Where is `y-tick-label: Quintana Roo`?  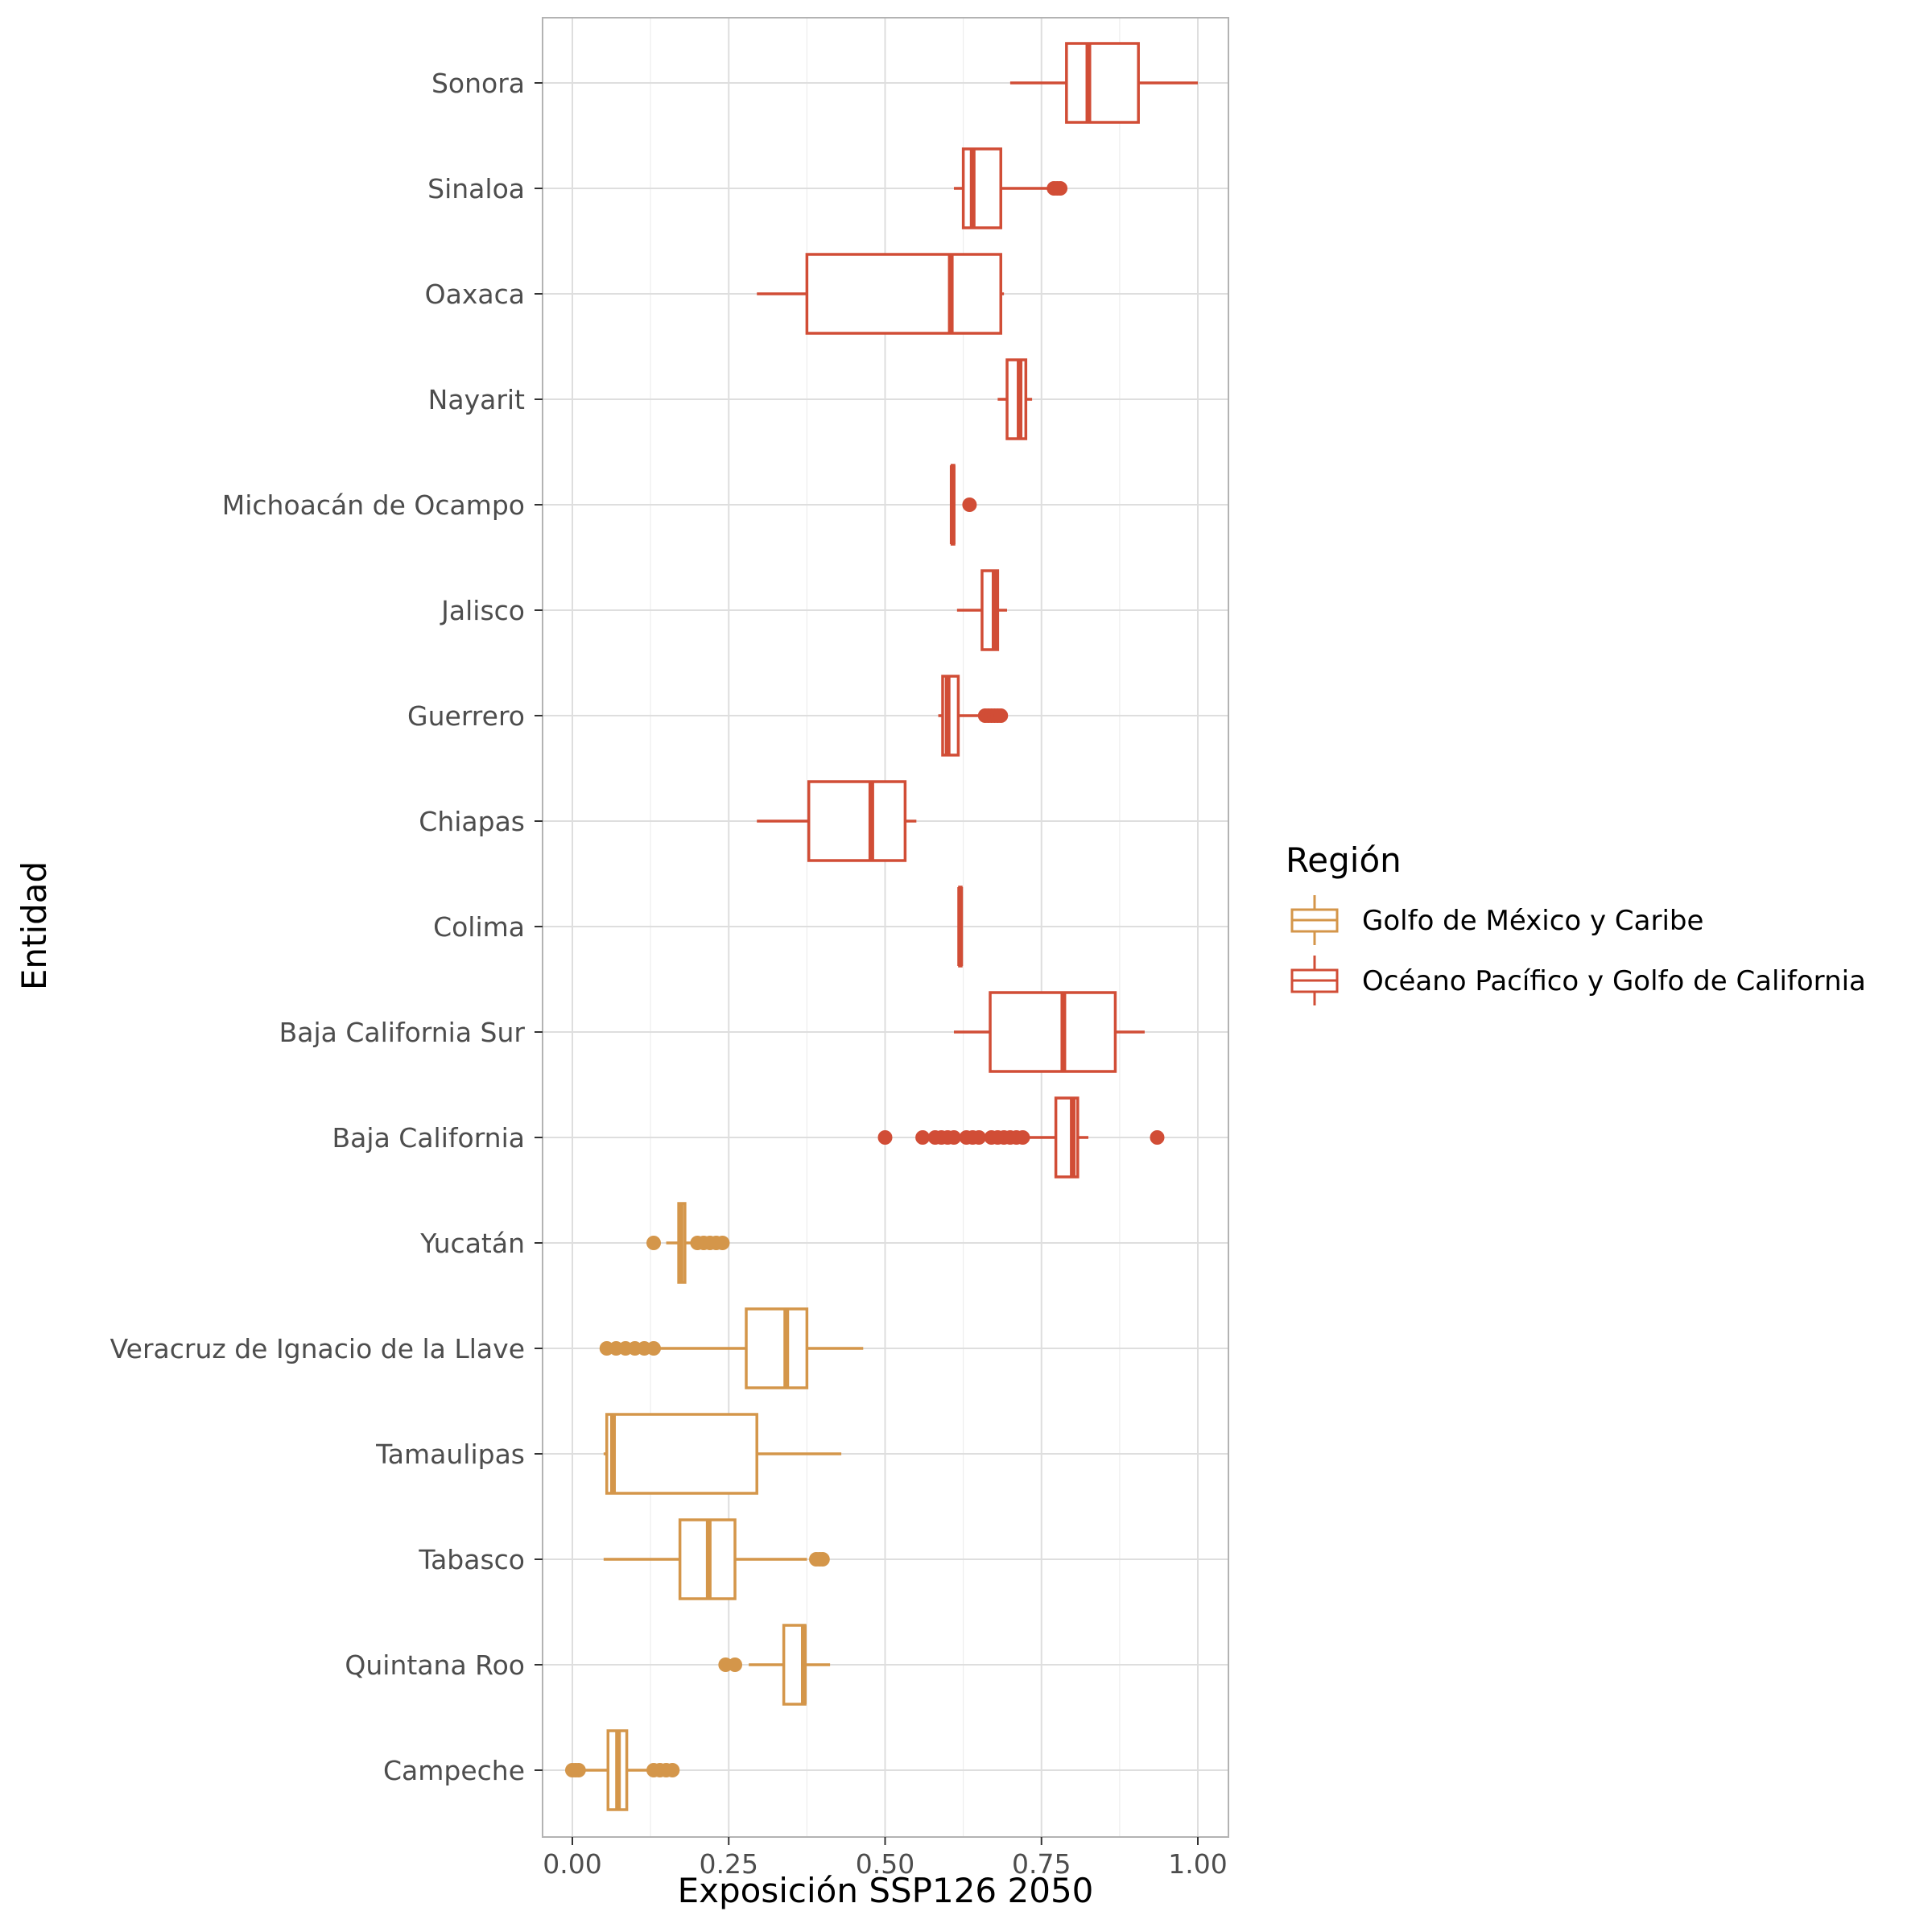 y-tick-label: Quintana Roo is located at coordinates (435, 1665).